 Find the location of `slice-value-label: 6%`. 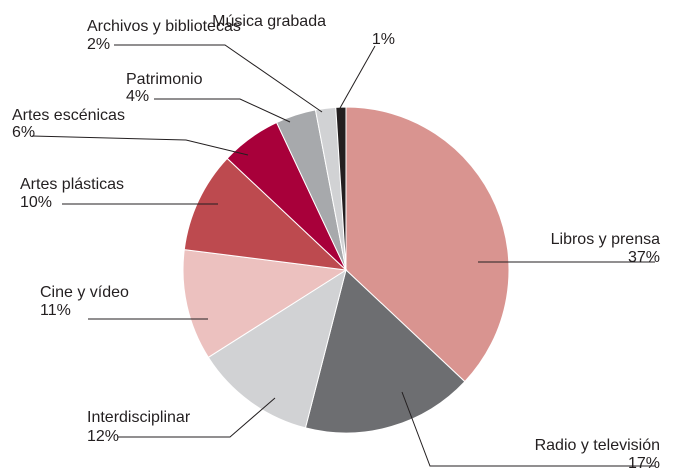

slice-value-label: 6% is located at coordinates (23, 132).